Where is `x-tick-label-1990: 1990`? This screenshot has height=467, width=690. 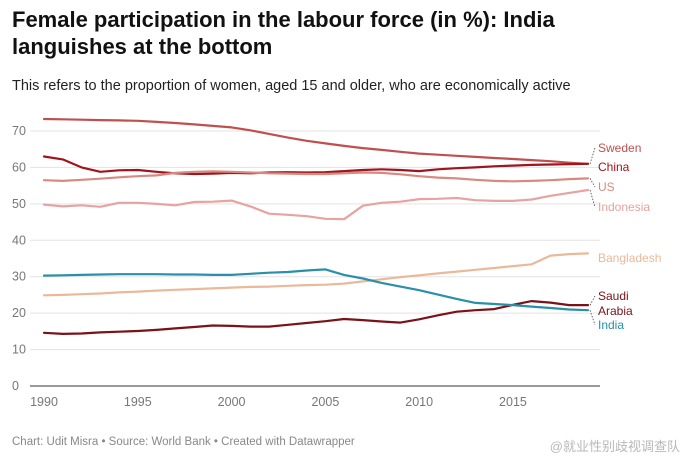
x-tick-label-1990: 1990 is located at coordinates (44, 402).